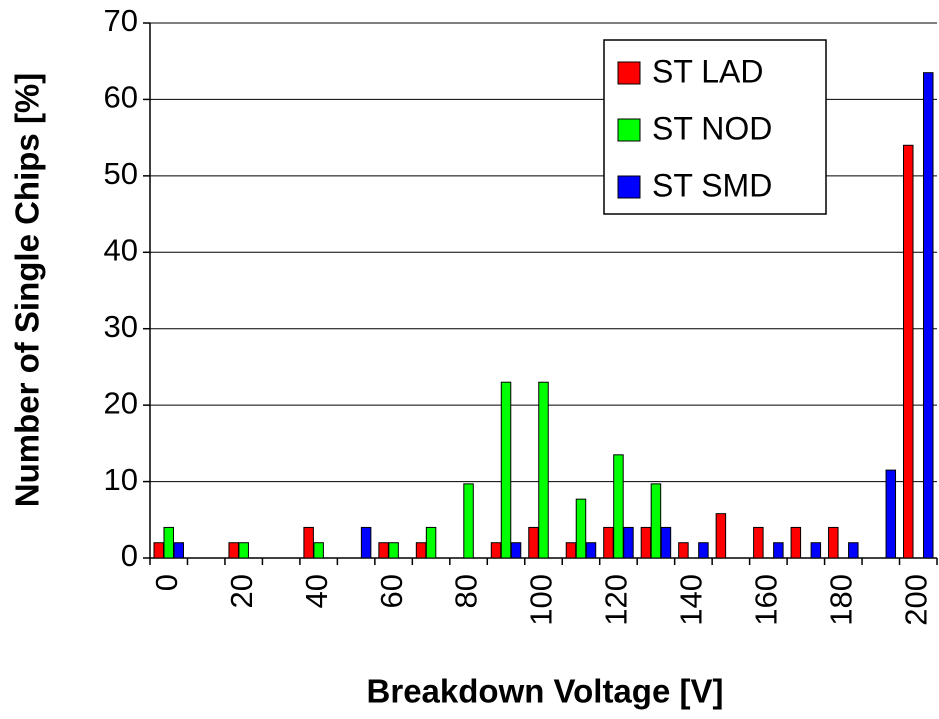 This screenshot has height=719, width=939. What do you see at coordinates (316, 591) in the screenshot?
I see `x-tick-label: 40` at bounding box center [316, 591].